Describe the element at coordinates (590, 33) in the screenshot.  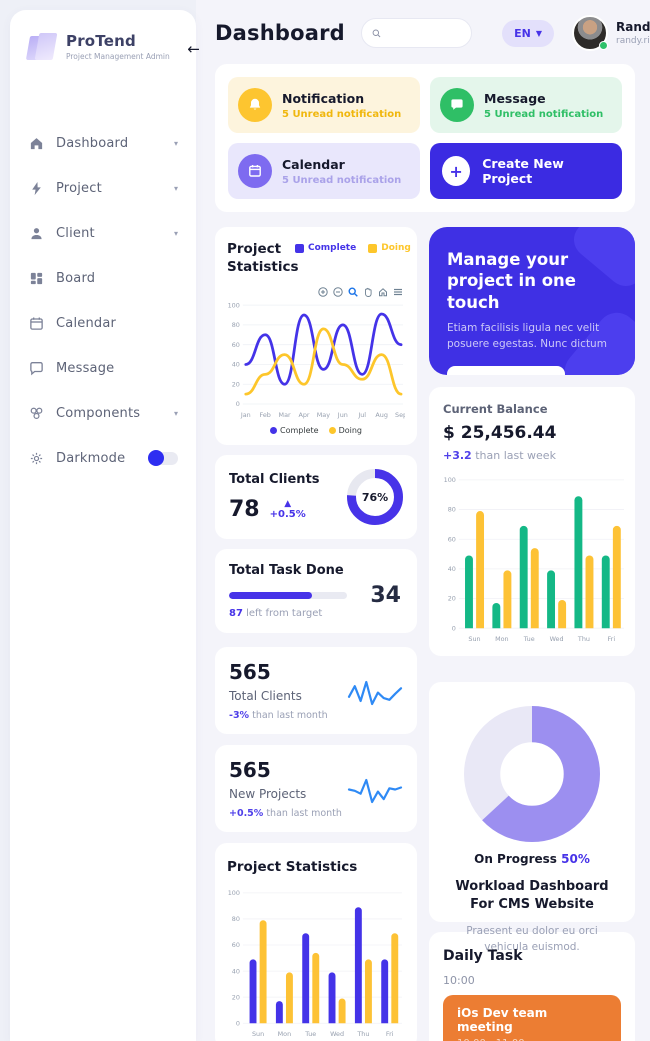
I see `user-avatar` at that location.